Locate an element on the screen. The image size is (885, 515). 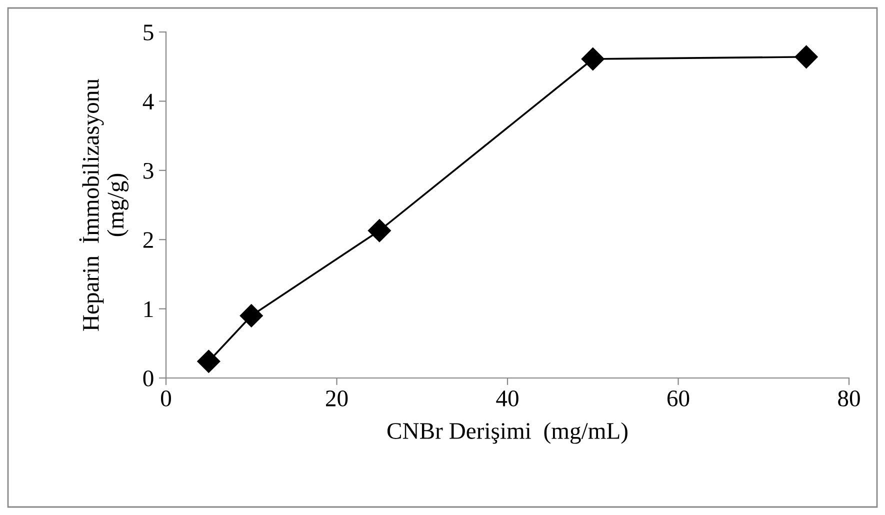
y-tick-label: 0 is located at coordinates (148, 378).